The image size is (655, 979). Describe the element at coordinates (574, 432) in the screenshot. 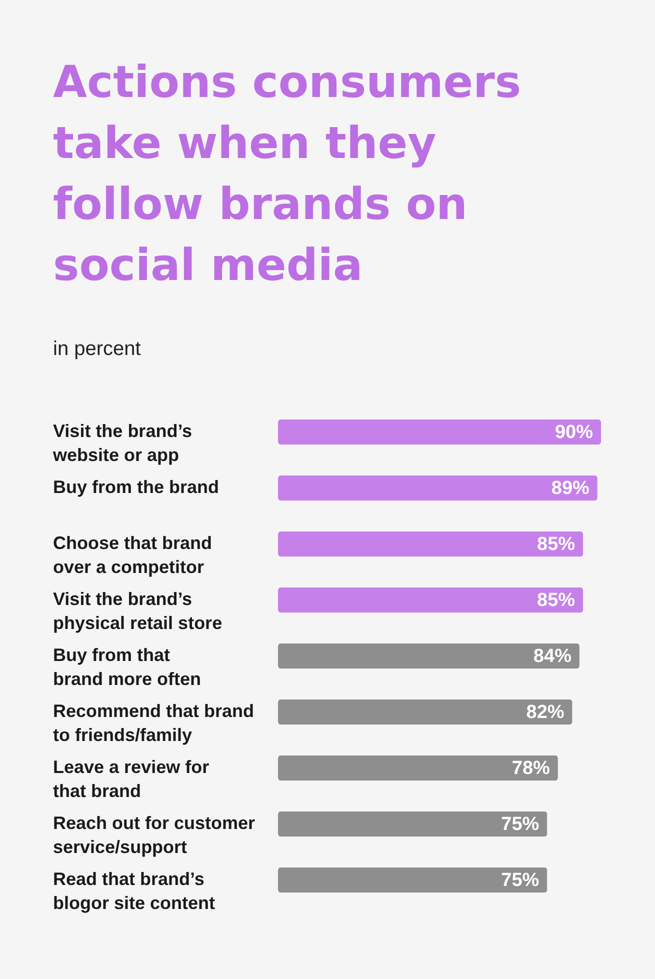

I see `data-label: 90%` at that location.